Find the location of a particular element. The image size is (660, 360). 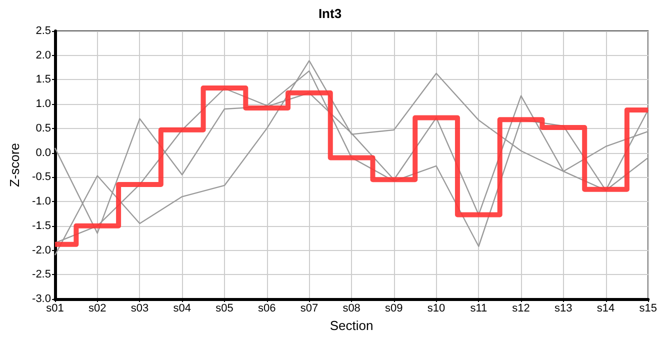

x-tick-label: s10 is located at coordinates (436, 308).